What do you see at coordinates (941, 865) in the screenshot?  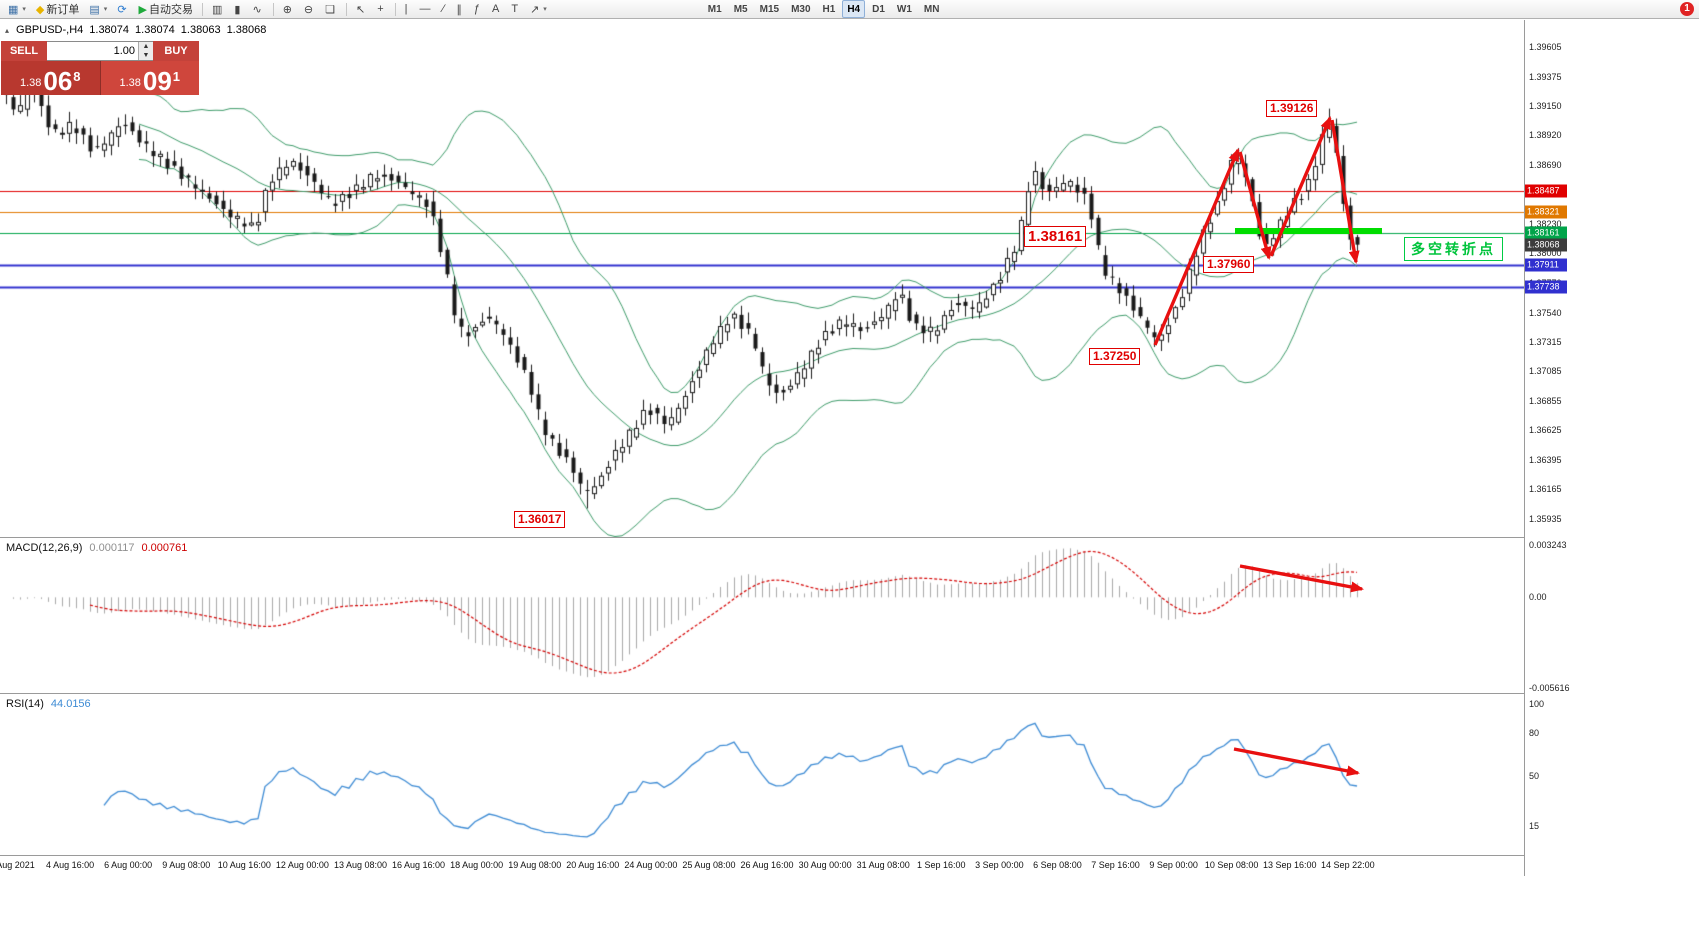 I see `time-label: 1 Sep 16:00` at bounding box center [941, 865].